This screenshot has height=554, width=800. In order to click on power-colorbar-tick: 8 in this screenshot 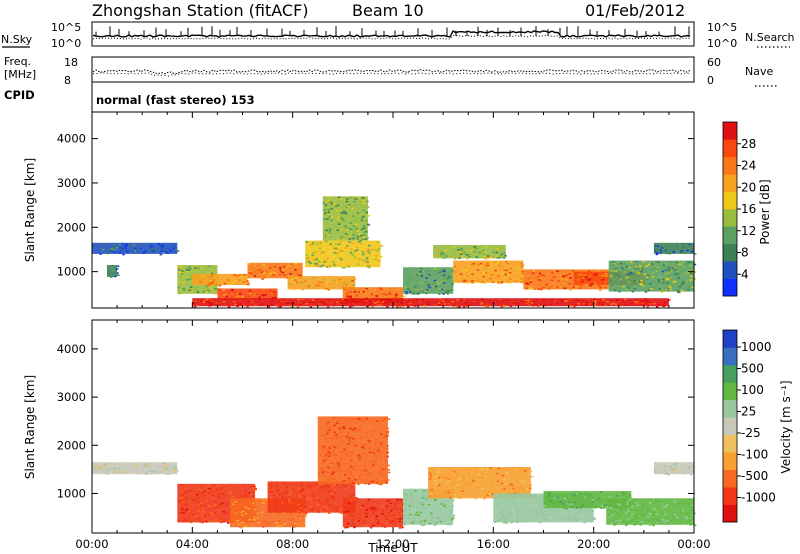, I will do `click(745, 253)`.